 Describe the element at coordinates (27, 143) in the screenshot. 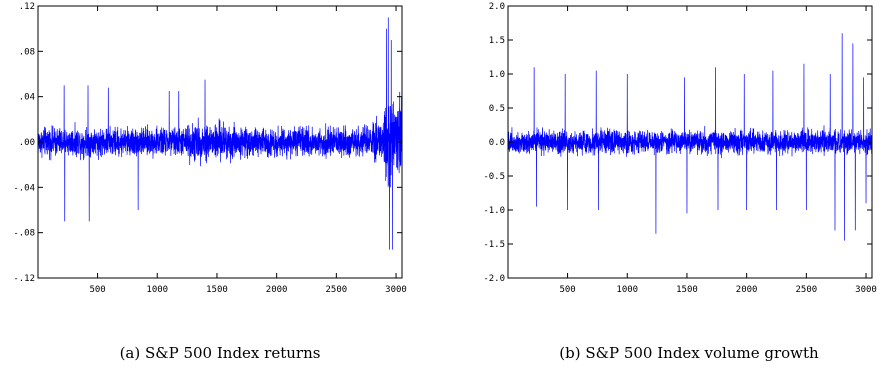

I see `y-tick-label: .00` at that location.